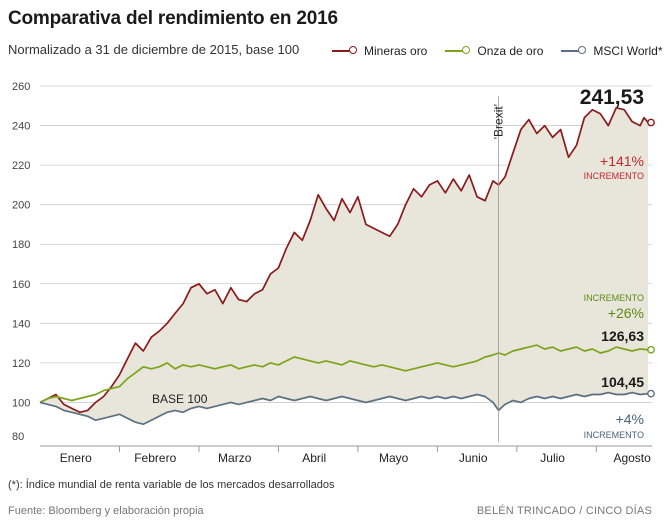  I want to click on onza-pct: +26%, so click(626, 313).